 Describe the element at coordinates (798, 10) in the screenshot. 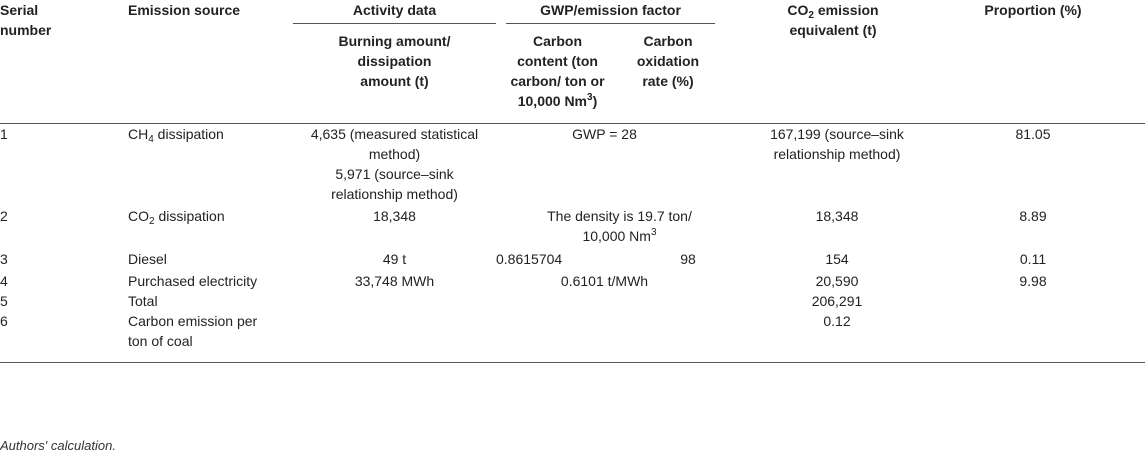

I see `header-co2-prefix: CO` at that location.